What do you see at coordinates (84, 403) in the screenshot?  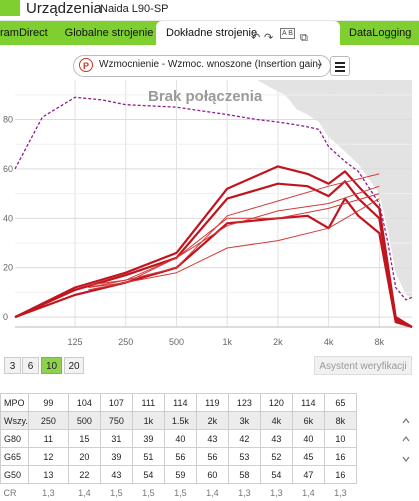 I see `table-cell: 104` at bounding box center [84, 403].